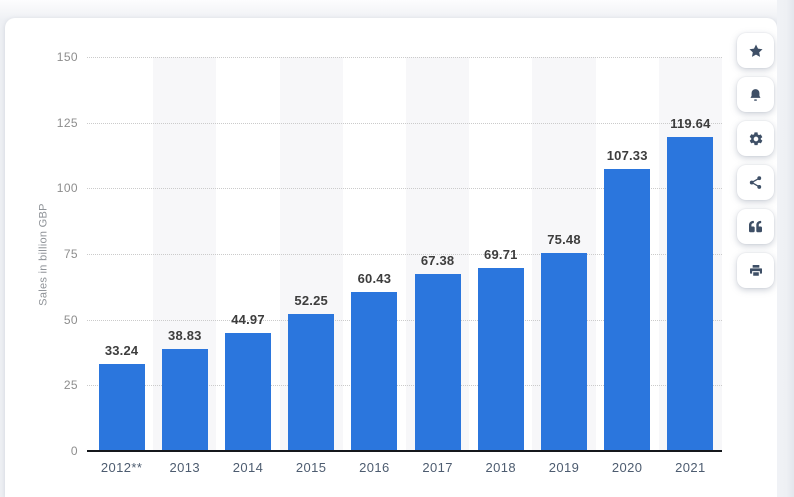 This screenshot has height=497, width=794. What do you see at coordinates (185, 336) in the screenshot?
I see `bar-value-label: 38.83` at bounding box center [185, 336].